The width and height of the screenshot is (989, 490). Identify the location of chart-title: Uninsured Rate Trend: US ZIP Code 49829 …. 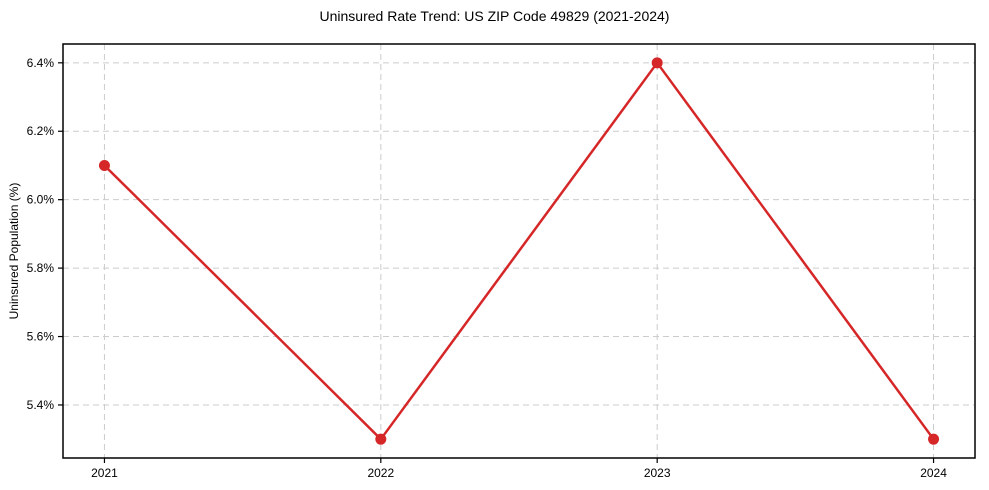
(494, 16).